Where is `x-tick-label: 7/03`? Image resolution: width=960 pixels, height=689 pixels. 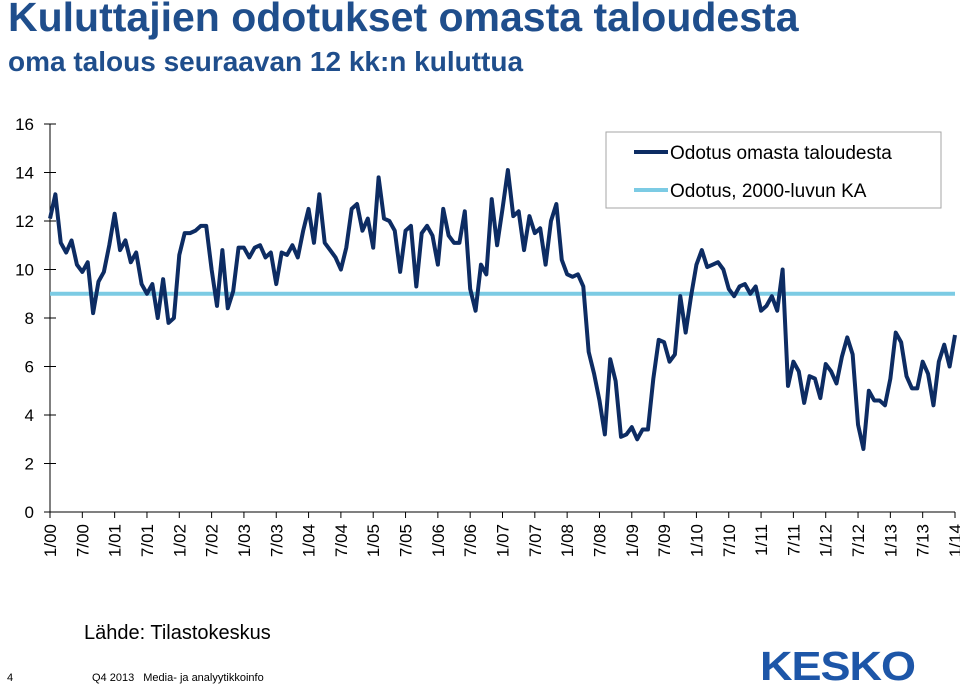
x-tick-label: 7/03 is located at coordinates (276, 540).